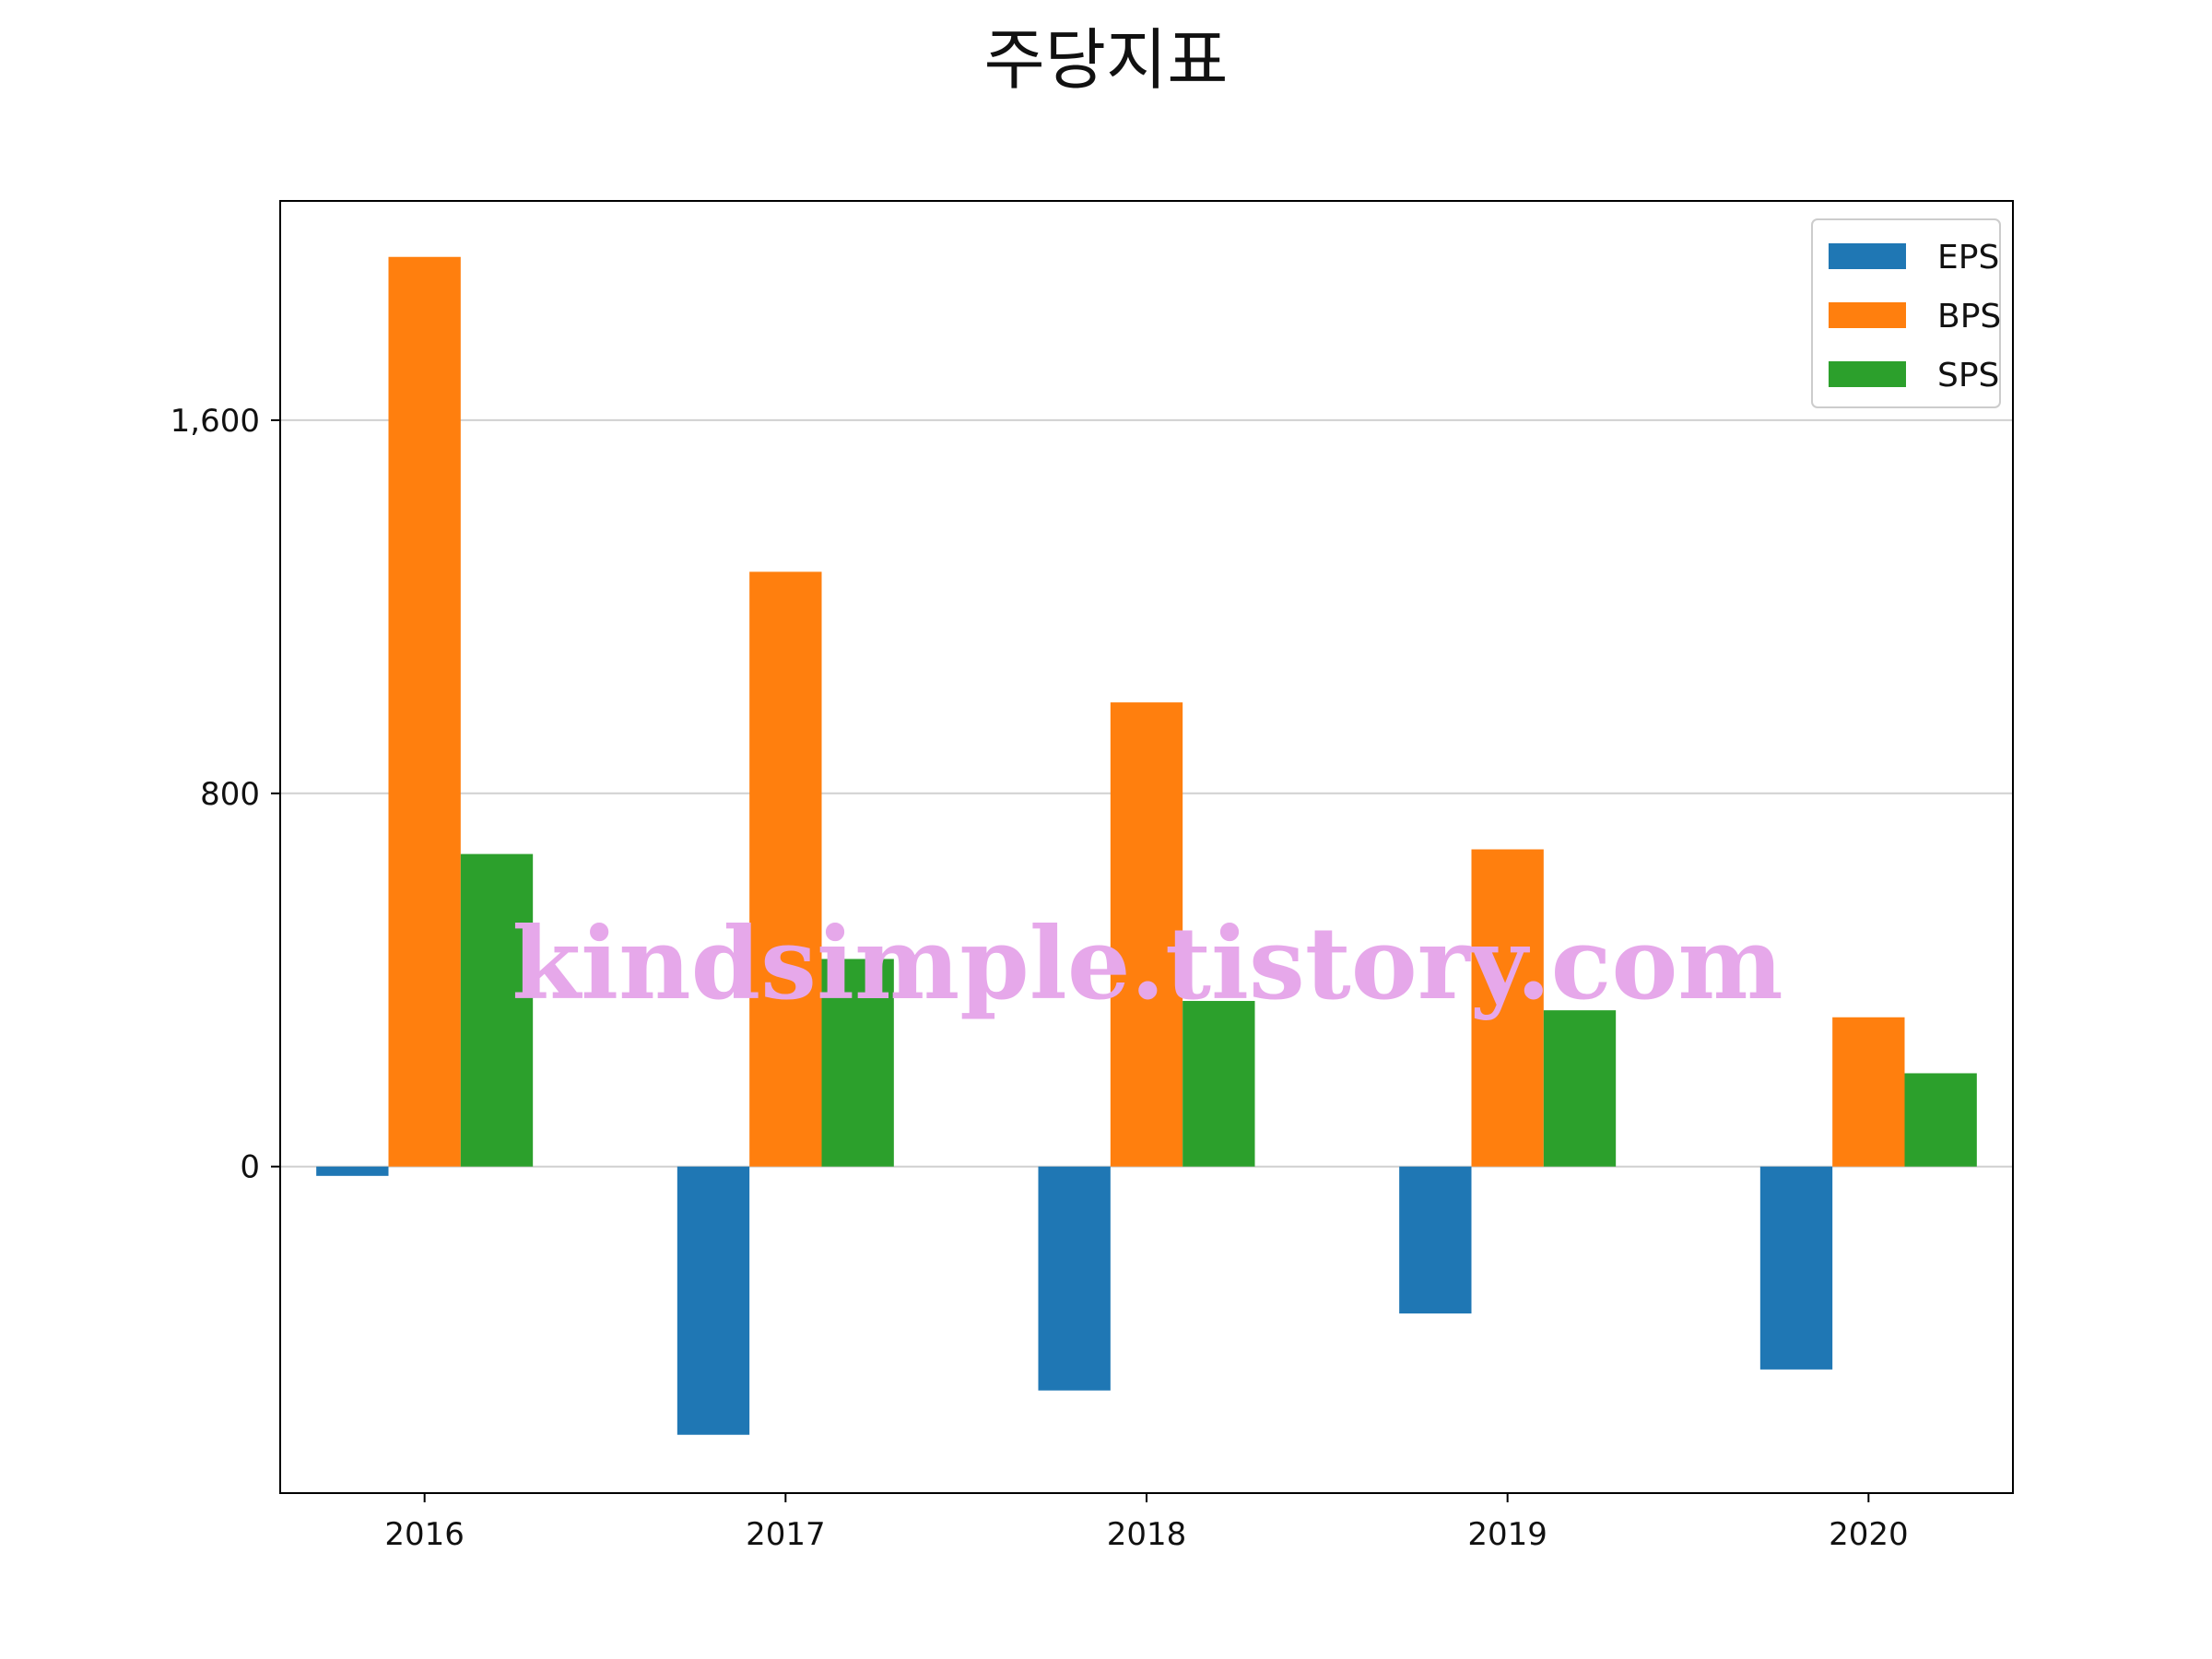  Describe the element at coordinates (352, 1171) in the screenshot. I see `bar-eps-2016` at that location.